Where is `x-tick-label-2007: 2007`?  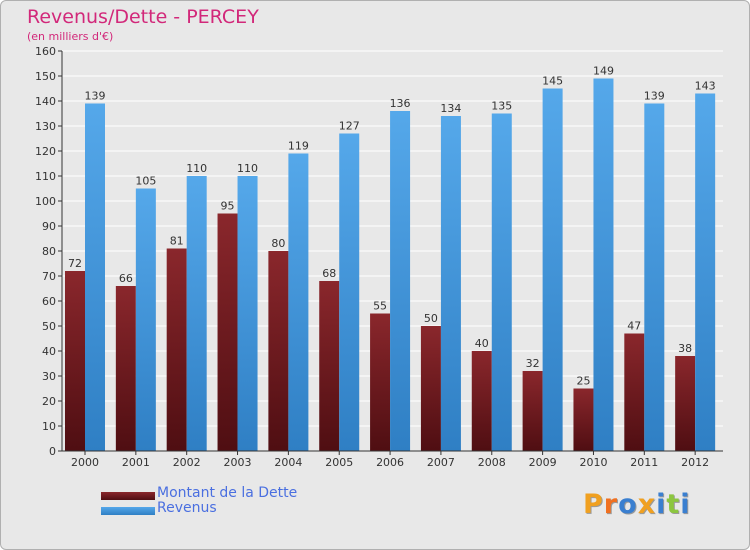 x-tick-label-2007: 2007 is located at coordinates (441, 462).